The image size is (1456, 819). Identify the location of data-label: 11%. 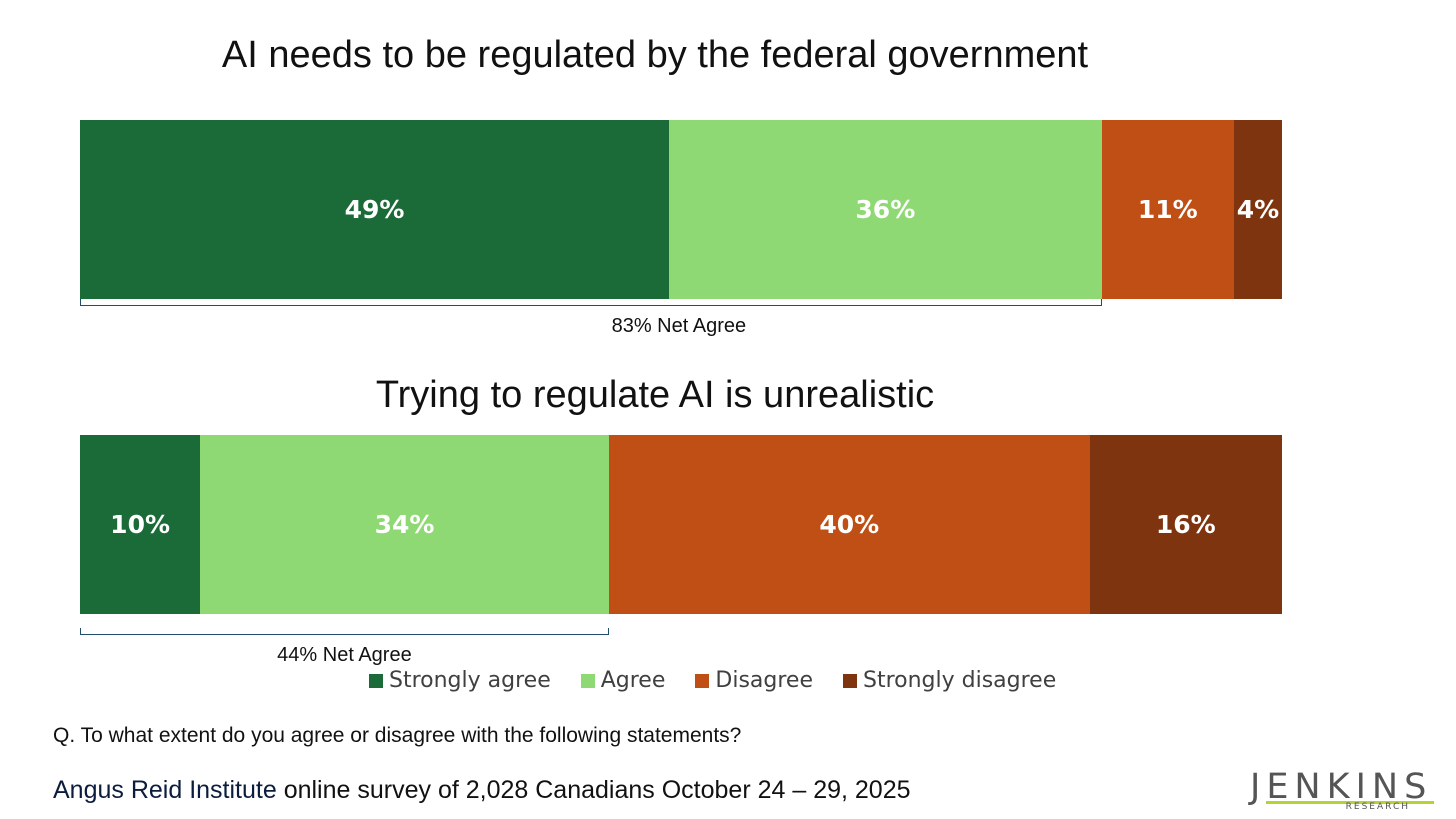
(1167, 209).